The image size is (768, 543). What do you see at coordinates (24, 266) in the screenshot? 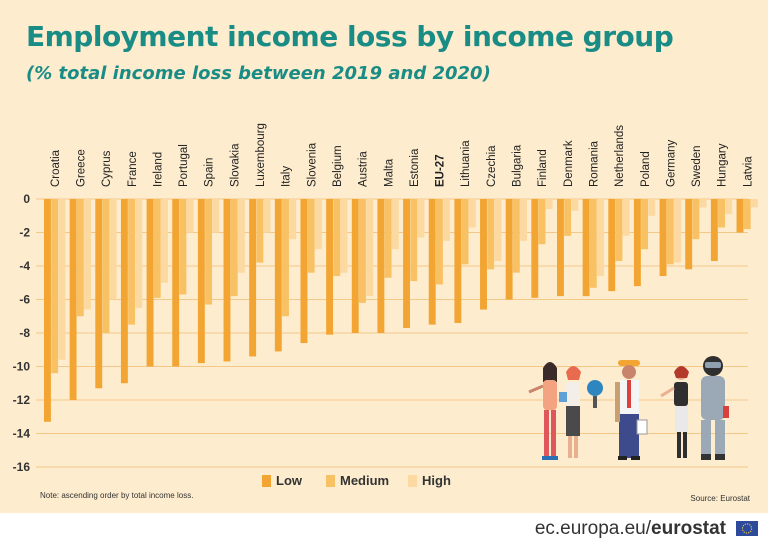
I see `y-tick-label: -4` at bounding box center [24, 266].